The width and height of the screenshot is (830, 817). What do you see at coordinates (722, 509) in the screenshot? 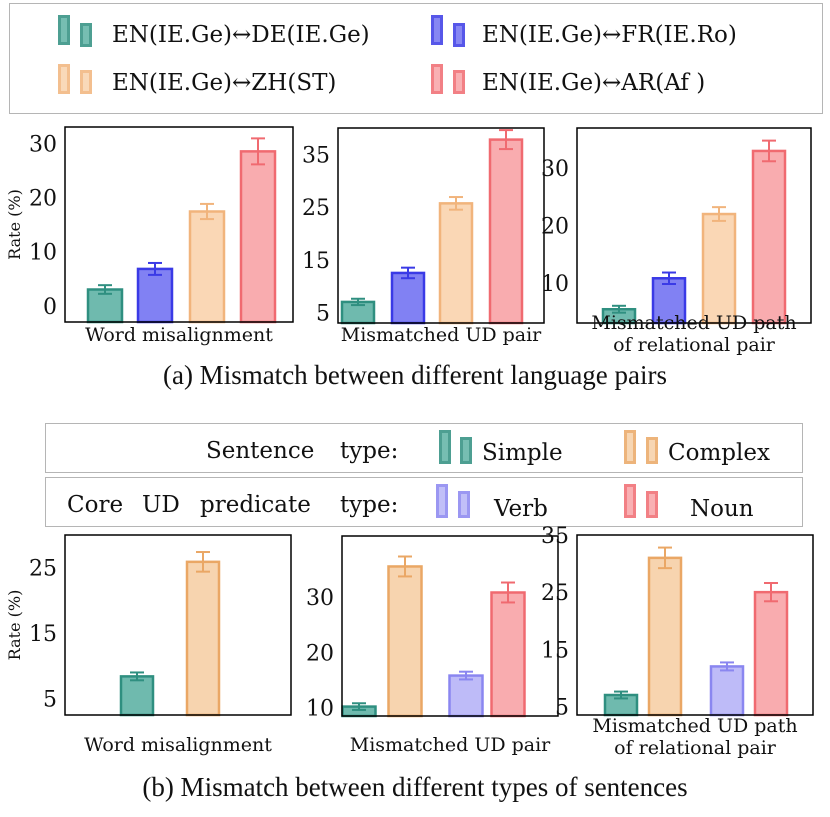
I see `legend-item-noun: Noun` at bounding box center [722, 509].